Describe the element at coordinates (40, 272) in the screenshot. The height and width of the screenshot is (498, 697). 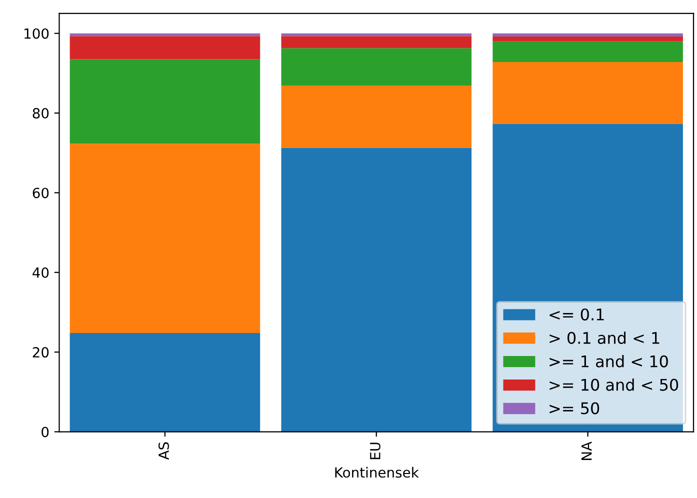
I see `y-tick-label: 40` at that location.